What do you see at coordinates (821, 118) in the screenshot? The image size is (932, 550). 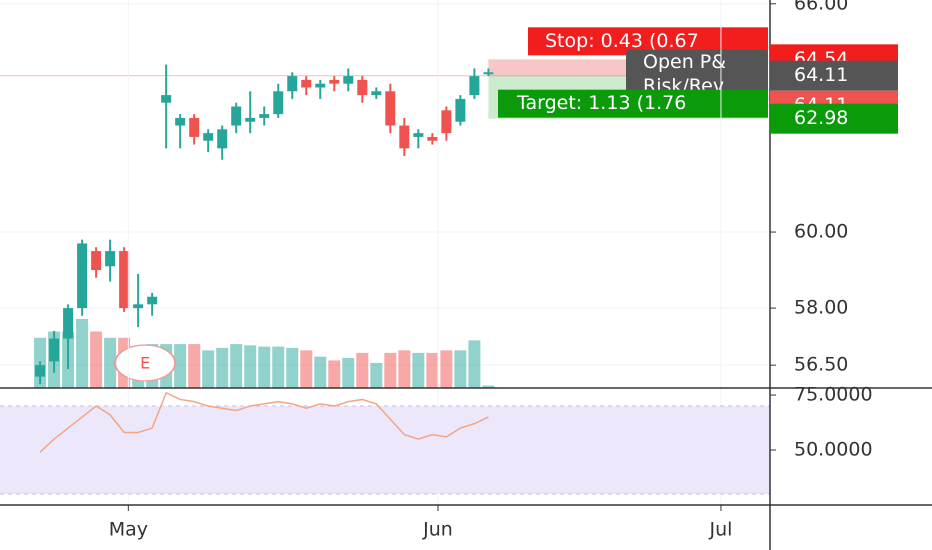 I see `target-price-tag: 62.98` at bounding box center [821, 118].